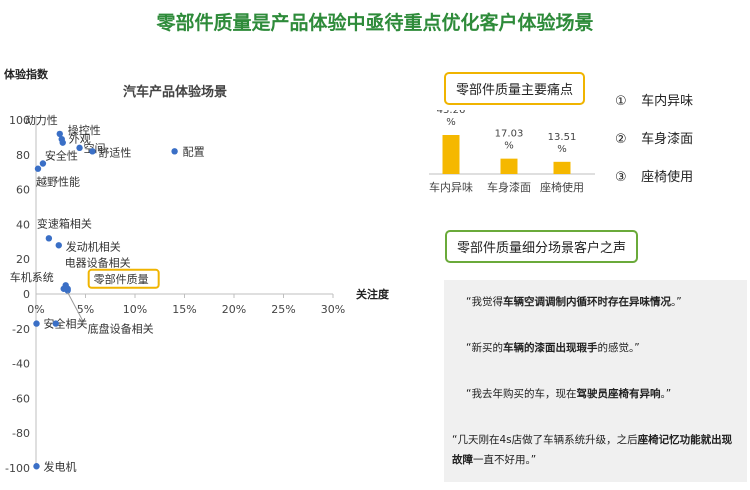  What do you see at coordinates (41, 120) in the screenshot?
I see `point-label: 动力性` at bounding box center [41, 120].